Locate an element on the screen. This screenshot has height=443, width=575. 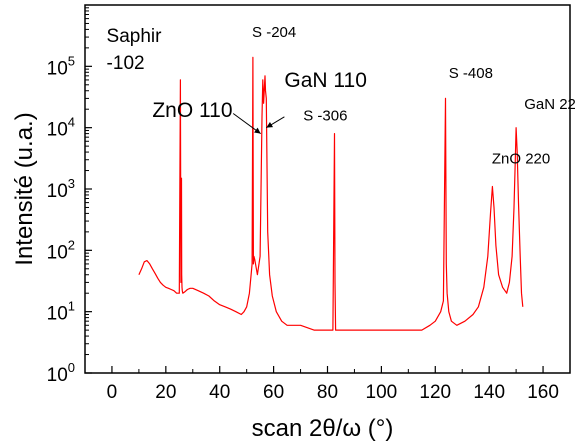
peak-label: GaN 110 is located at coordinates (325, 80).